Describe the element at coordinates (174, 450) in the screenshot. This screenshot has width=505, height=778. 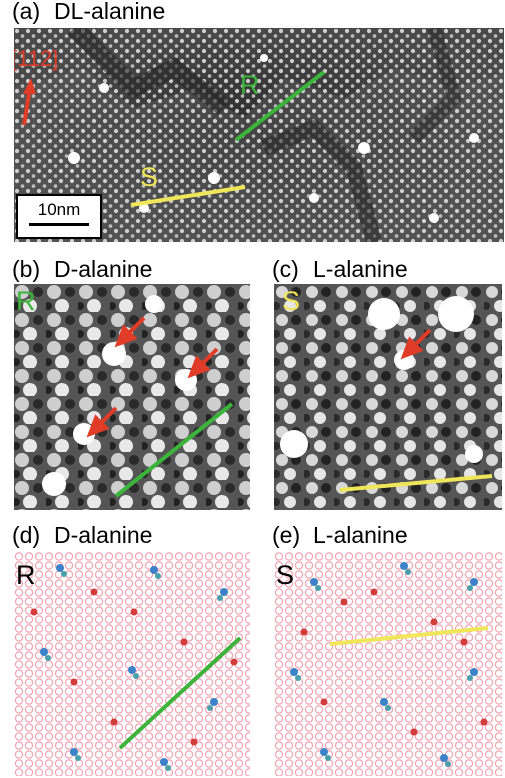
I see `panel-b-green-line` at that location.